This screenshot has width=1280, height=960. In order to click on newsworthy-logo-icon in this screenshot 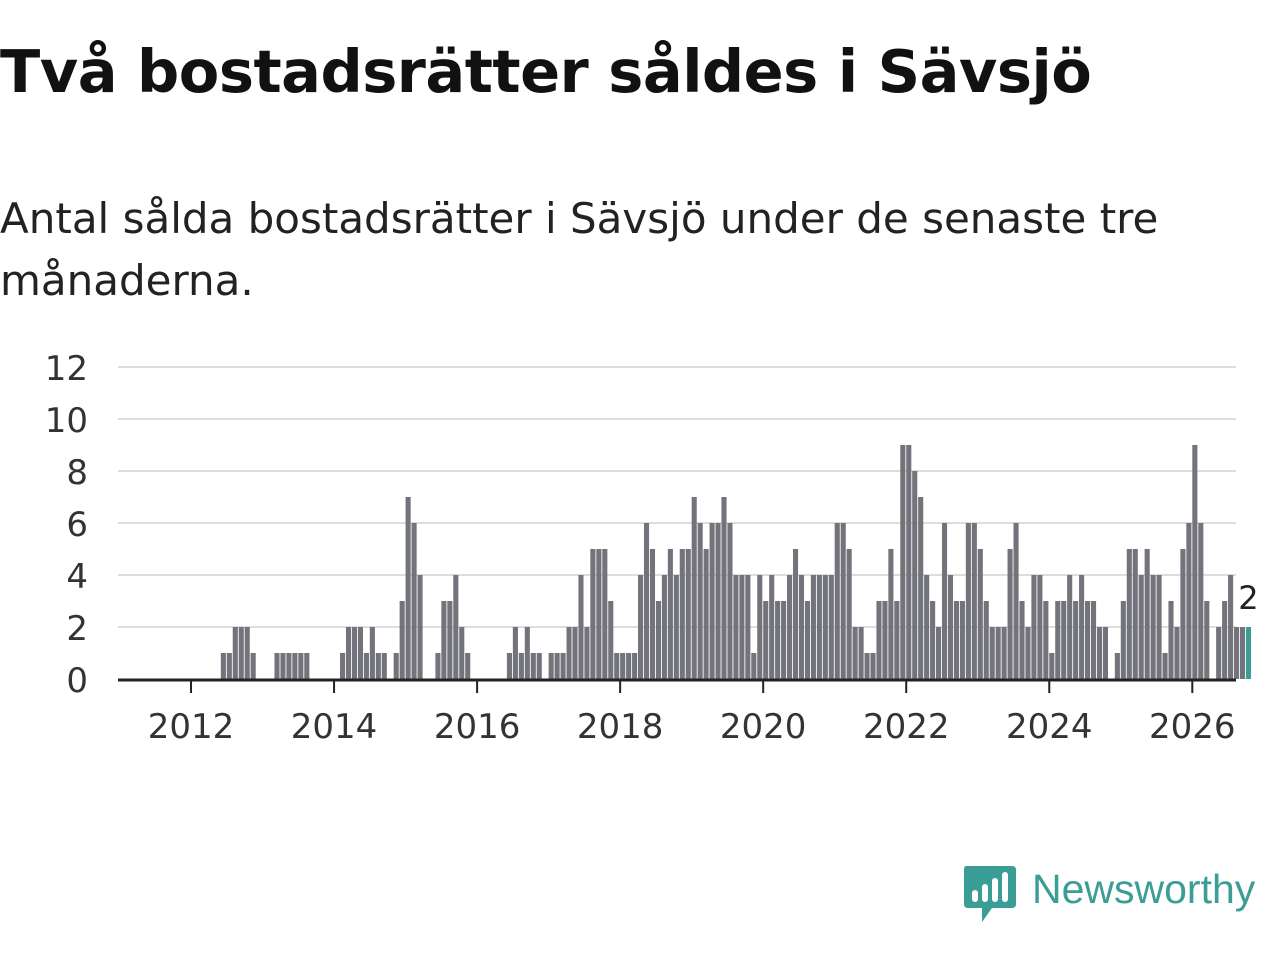, I will do `click(990, 894)`.